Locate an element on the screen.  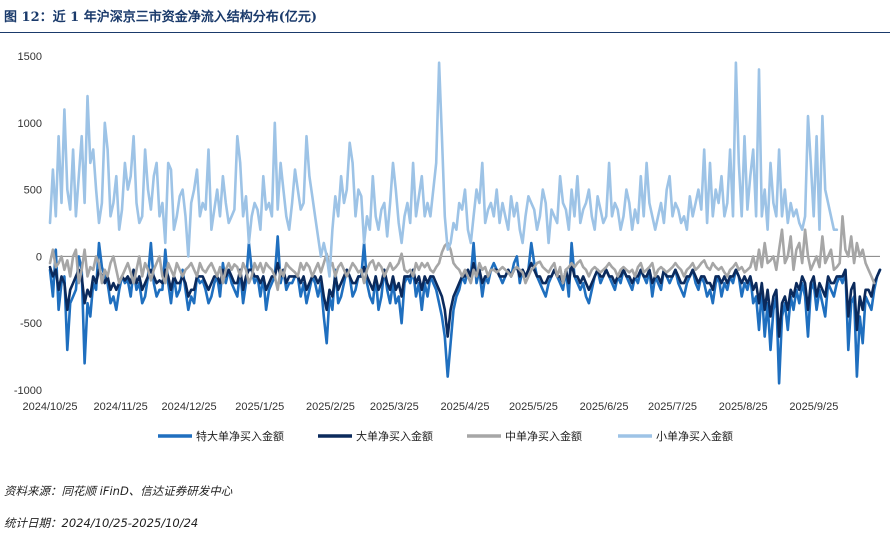
legend-label: 特大单净买入金额 is located at coordinates (240, 436).